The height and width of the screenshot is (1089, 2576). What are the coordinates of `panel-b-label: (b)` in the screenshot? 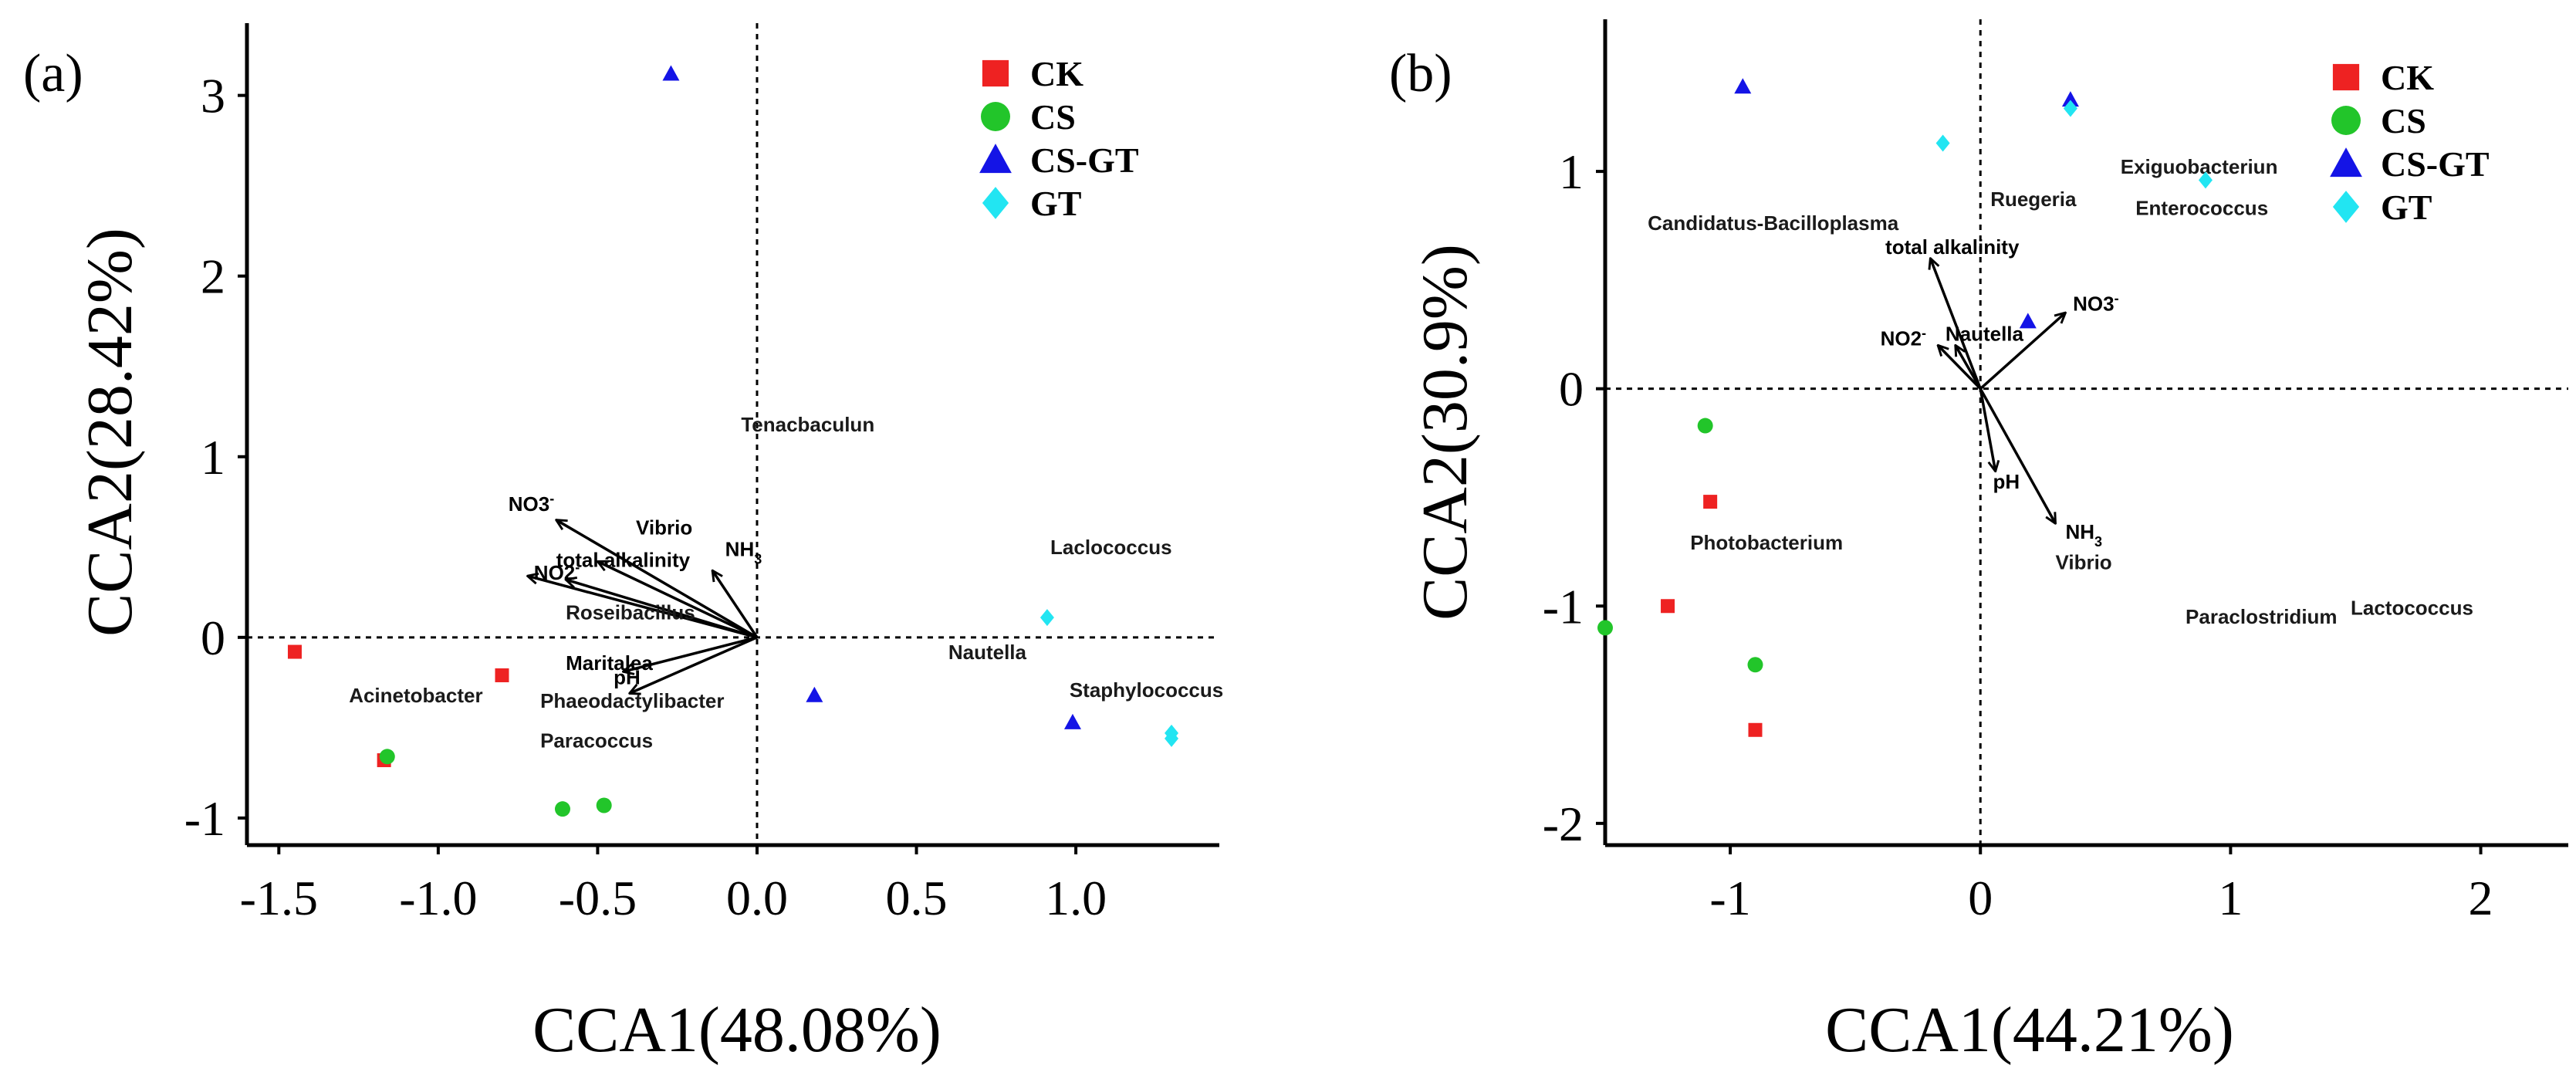 It's located at (1420, 73).